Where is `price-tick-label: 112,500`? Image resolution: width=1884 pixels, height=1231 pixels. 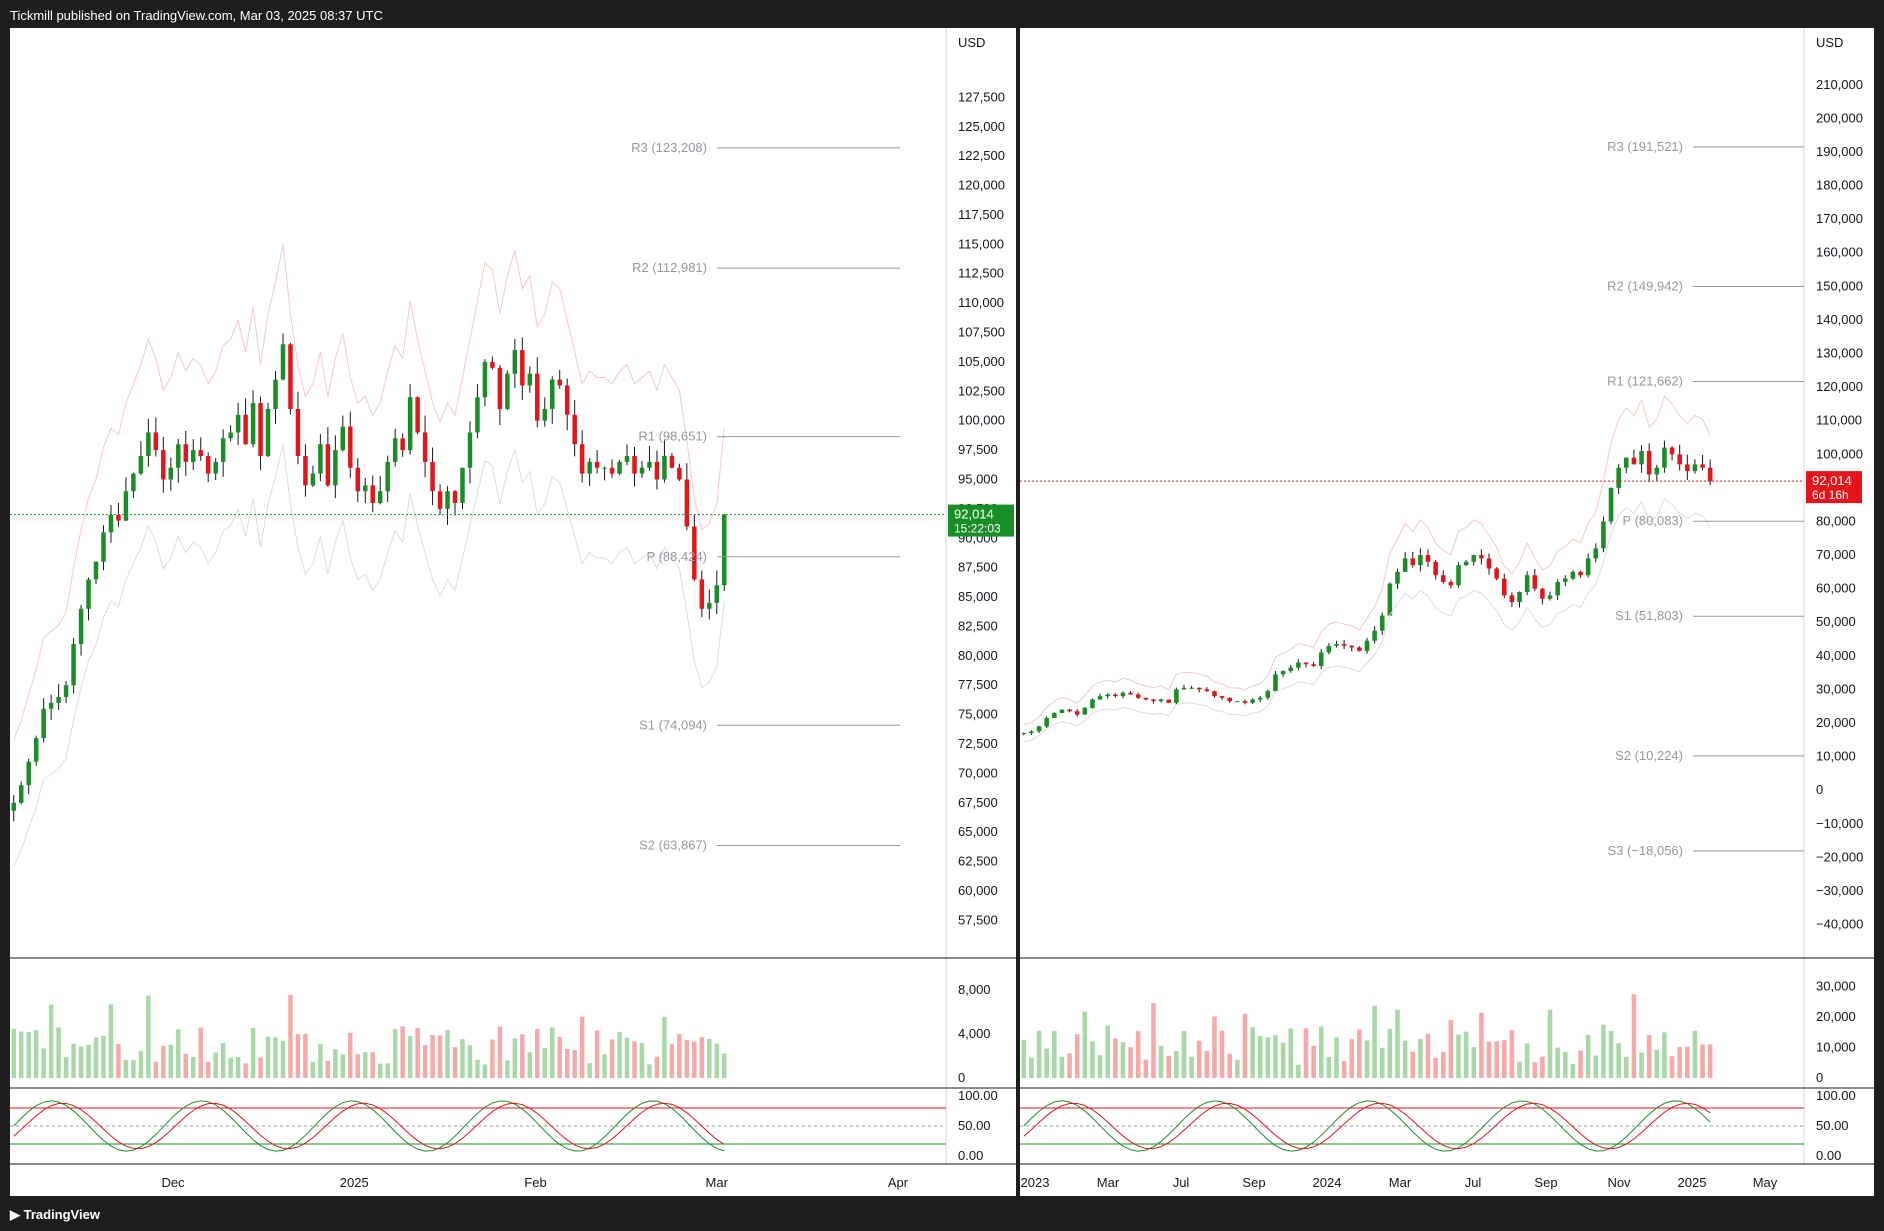
price-tick-label: 112,500 is located at coordinates (981, 273).